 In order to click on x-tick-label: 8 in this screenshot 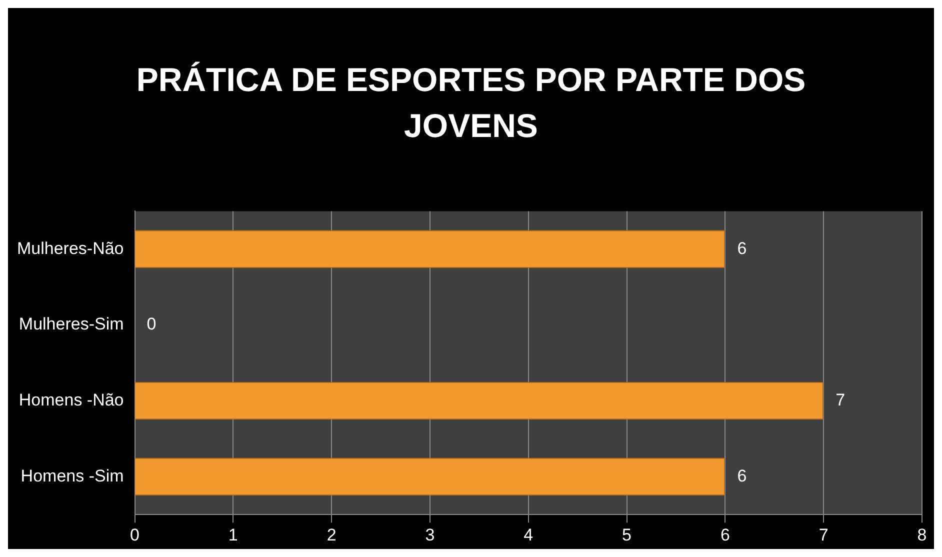, I will do `click(922, 534)`.